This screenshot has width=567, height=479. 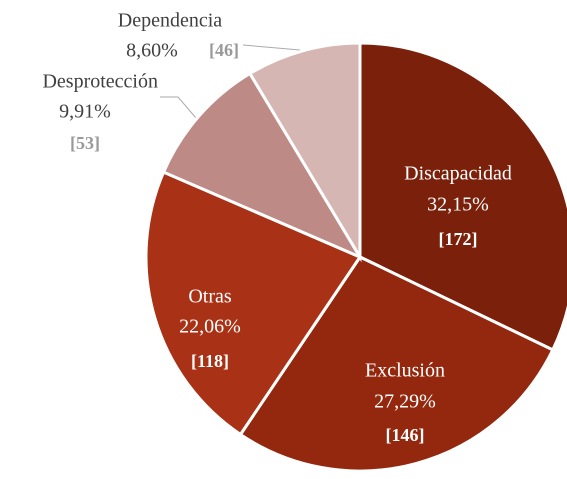 What do you see at coordinates (224, 50) in the screenshot?
I see `slice-count: [46]` at bounding box center [224, 50].